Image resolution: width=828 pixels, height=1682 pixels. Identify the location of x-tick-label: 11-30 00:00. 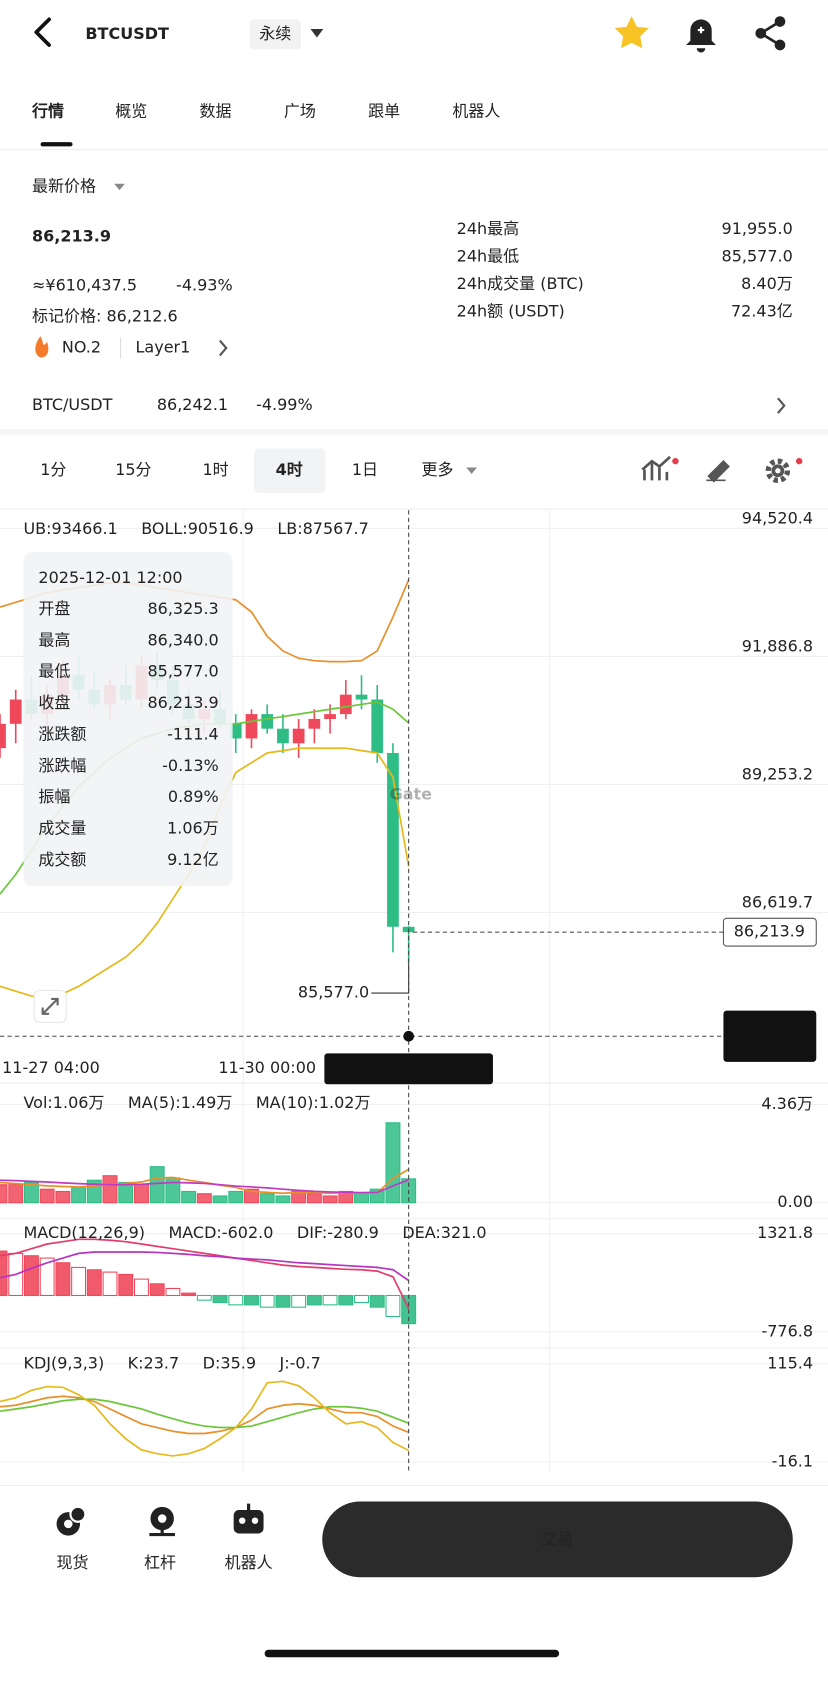
(267, 1067).